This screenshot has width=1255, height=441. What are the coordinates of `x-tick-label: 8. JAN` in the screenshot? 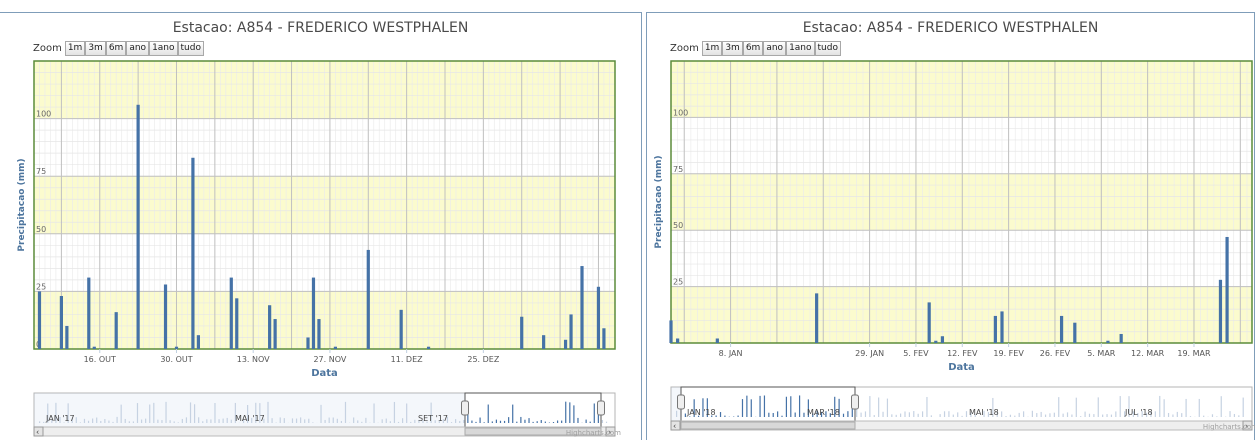 It's located at (731, 353).